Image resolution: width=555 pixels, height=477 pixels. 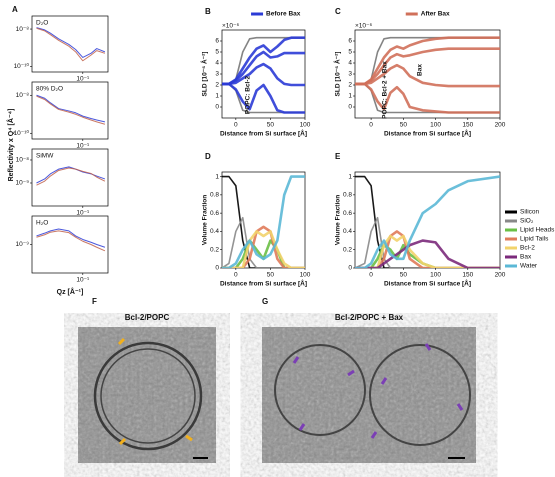 What do you see at coordinates (369, 395) in the screenshot?
I see `micrograph-g` at bounding box center [369, 395].